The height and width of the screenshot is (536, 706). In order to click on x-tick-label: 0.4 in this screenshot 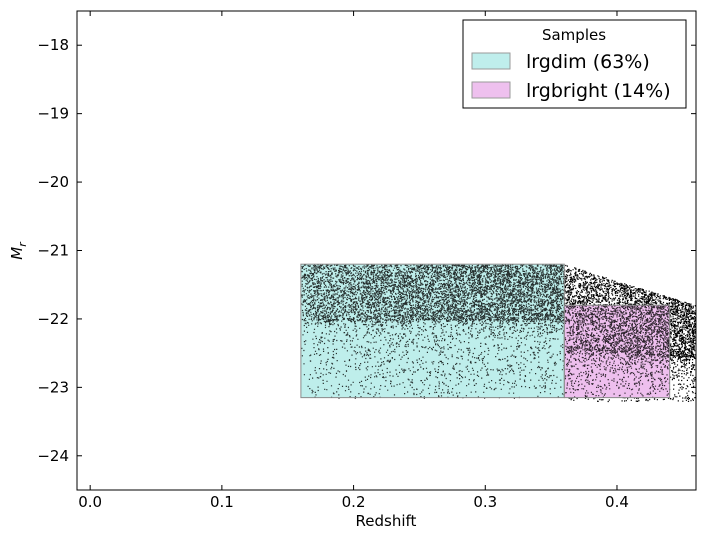, I will do `click(617, 502)`.